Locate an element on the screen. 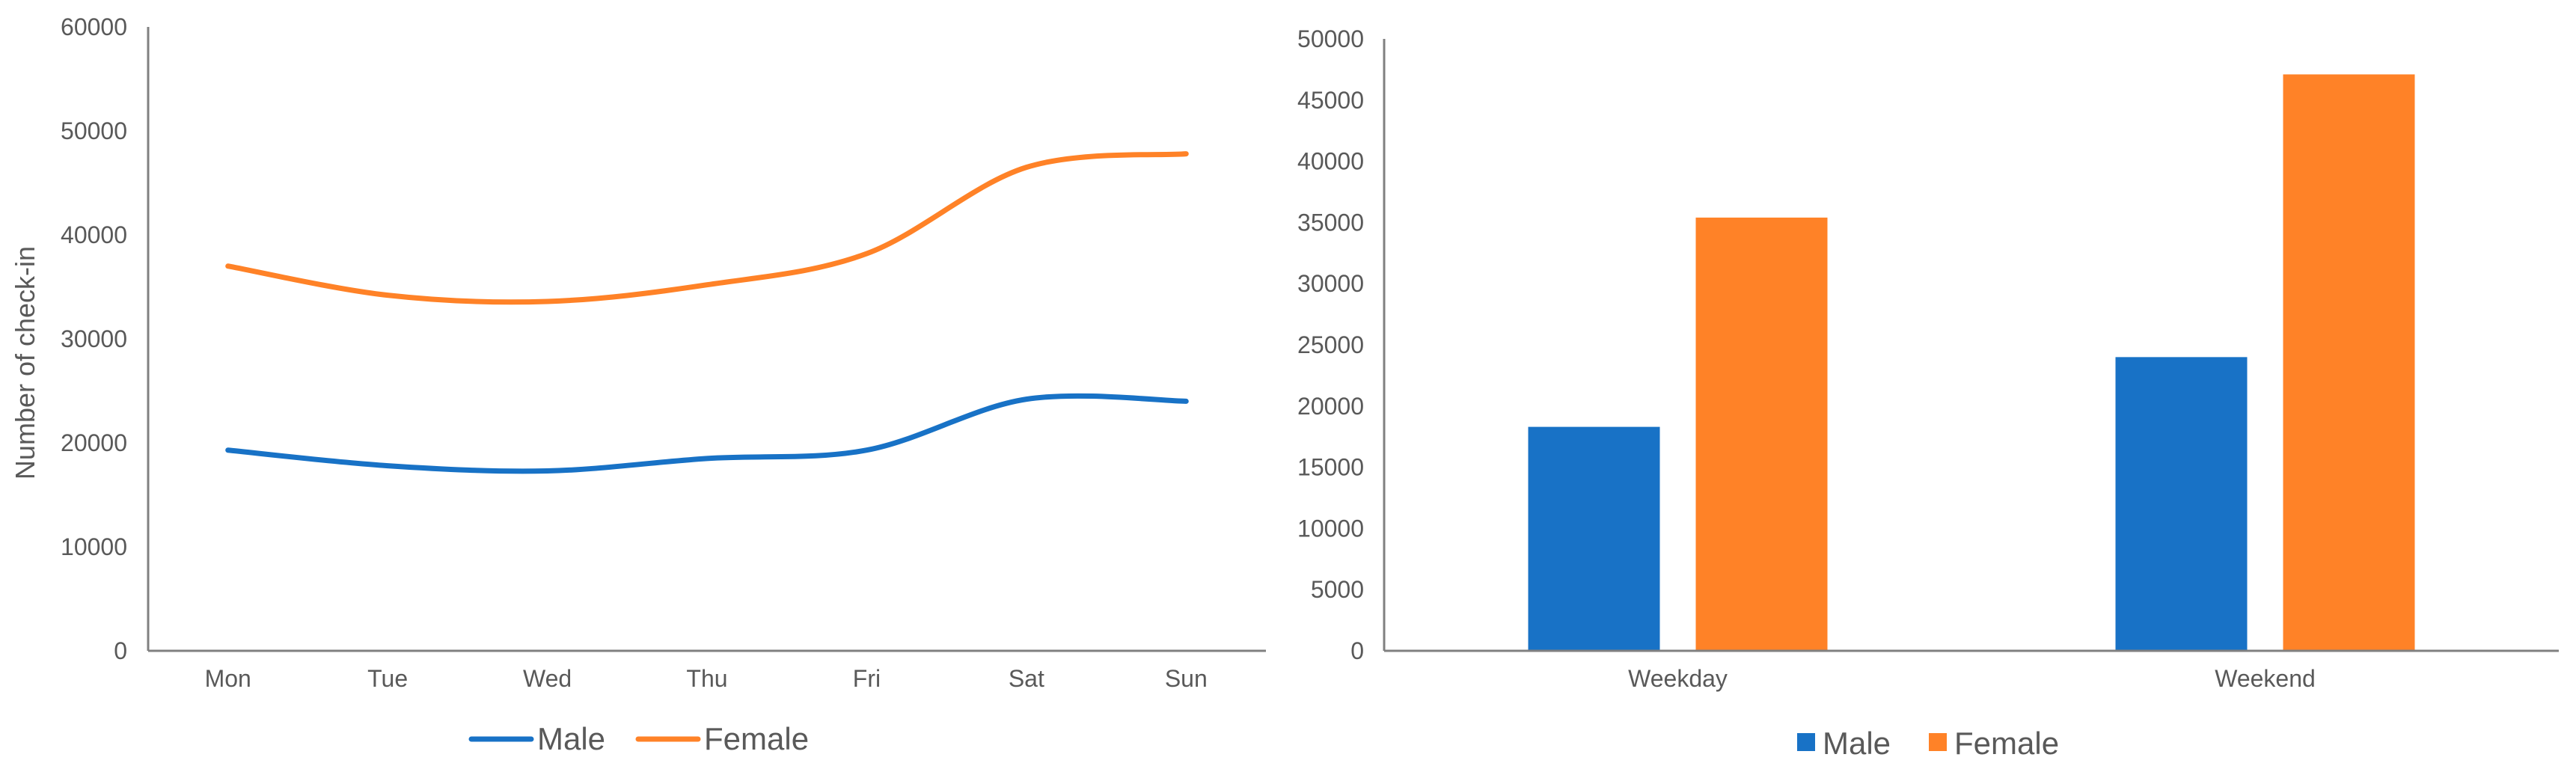 The width and height of the screenshot is (2576, 775). bar-weekend-male is located at coordinates (2182, 504).